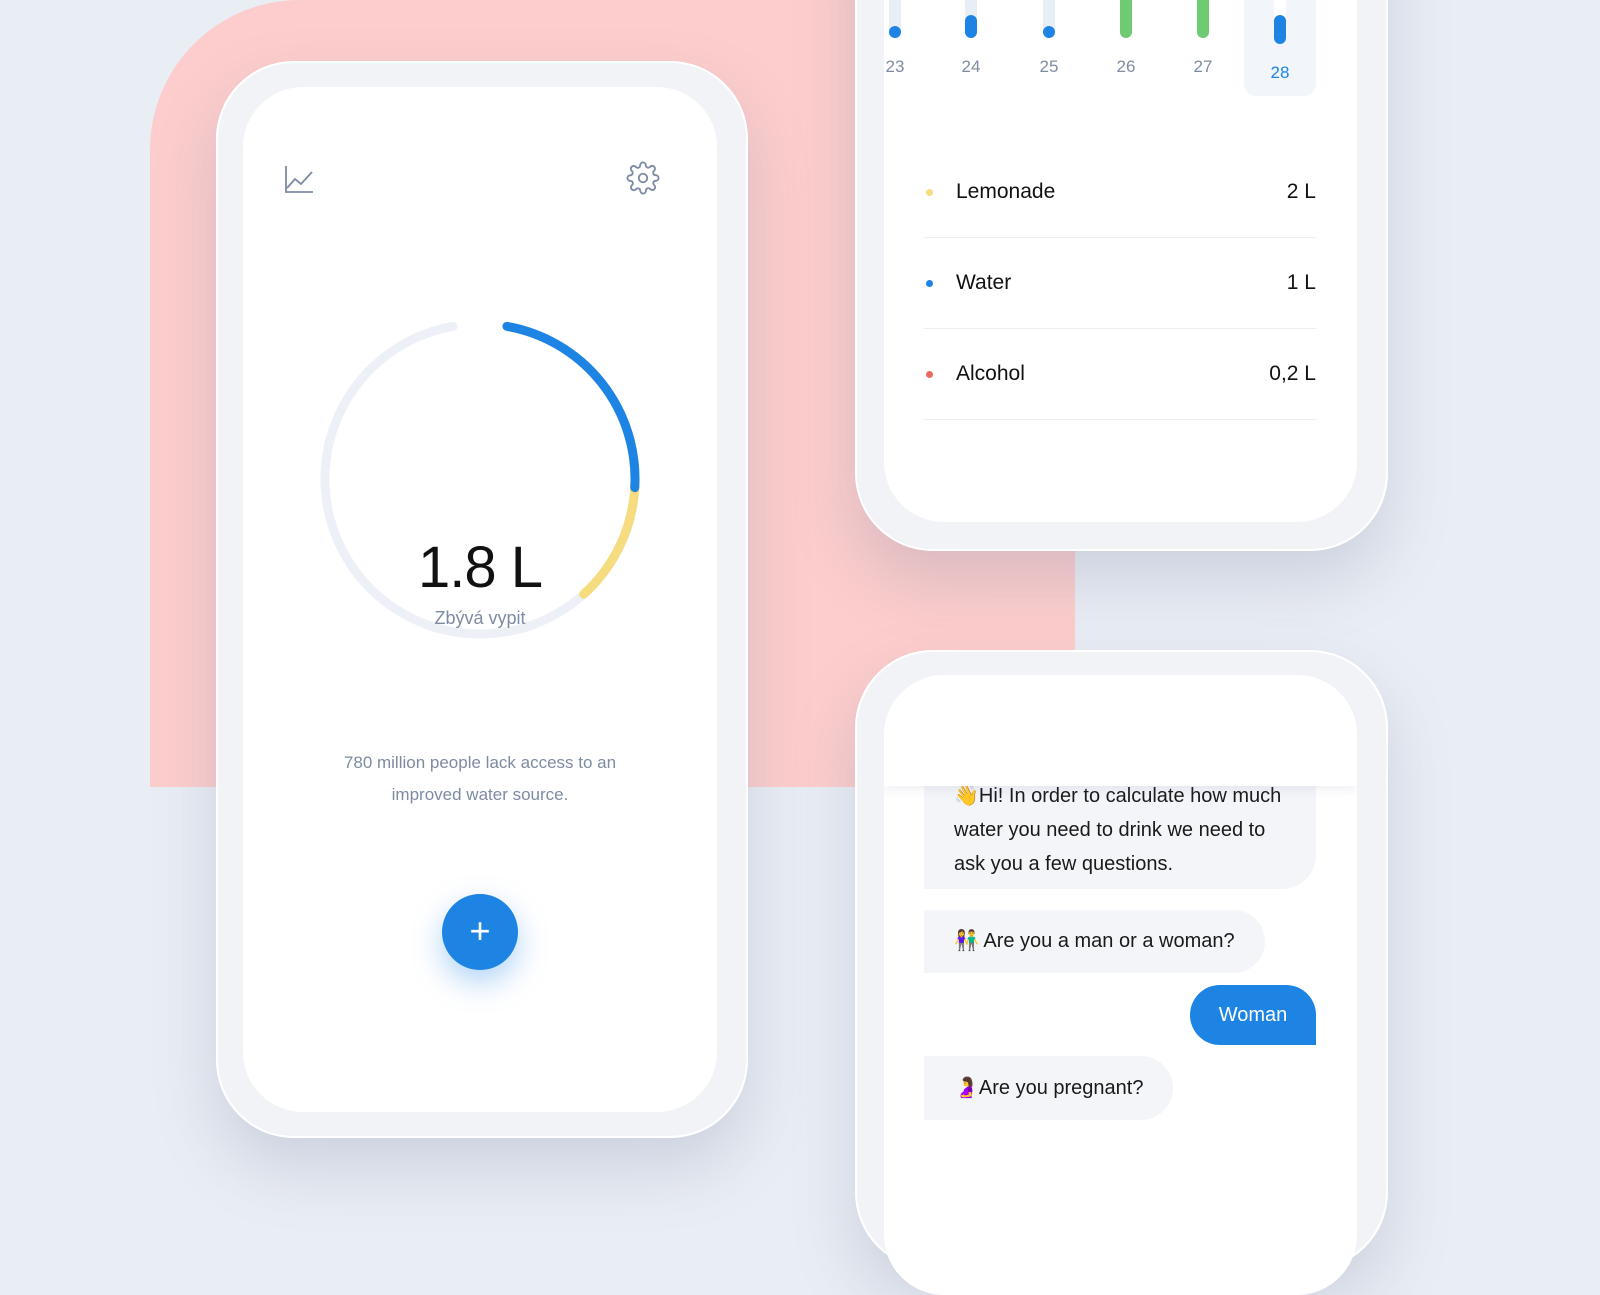 The height and width of the screenshot is (1295, 1600). What do you see at coordinates (1094, 941) in the screenshot?
I see `bot-message-gender: 👫 Are you a man or a woman?` at bounding box center [1094, 941].